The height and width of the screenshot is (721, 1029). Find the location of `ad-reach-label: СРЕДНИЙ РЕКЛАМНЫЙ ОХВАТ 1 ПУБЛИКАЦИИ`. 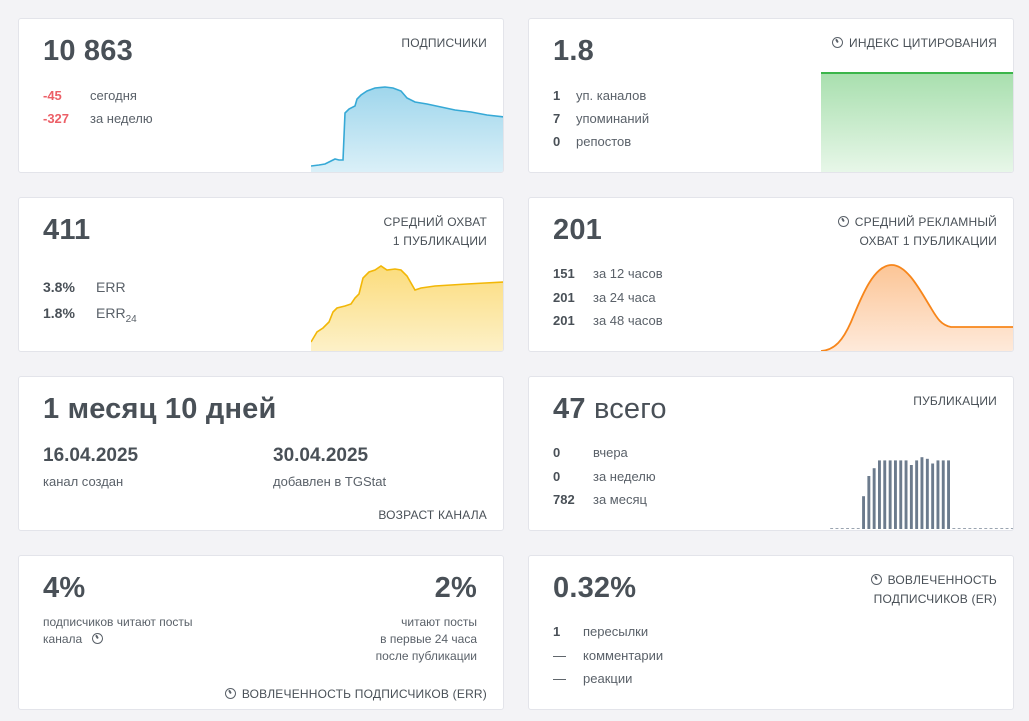

ad-reach-label: СРЕДНИЙ РЕКЛАМНЫЙ ОХВАТ 1 ПУБЛИКАЦИИ is located at coordinates (917, 232).